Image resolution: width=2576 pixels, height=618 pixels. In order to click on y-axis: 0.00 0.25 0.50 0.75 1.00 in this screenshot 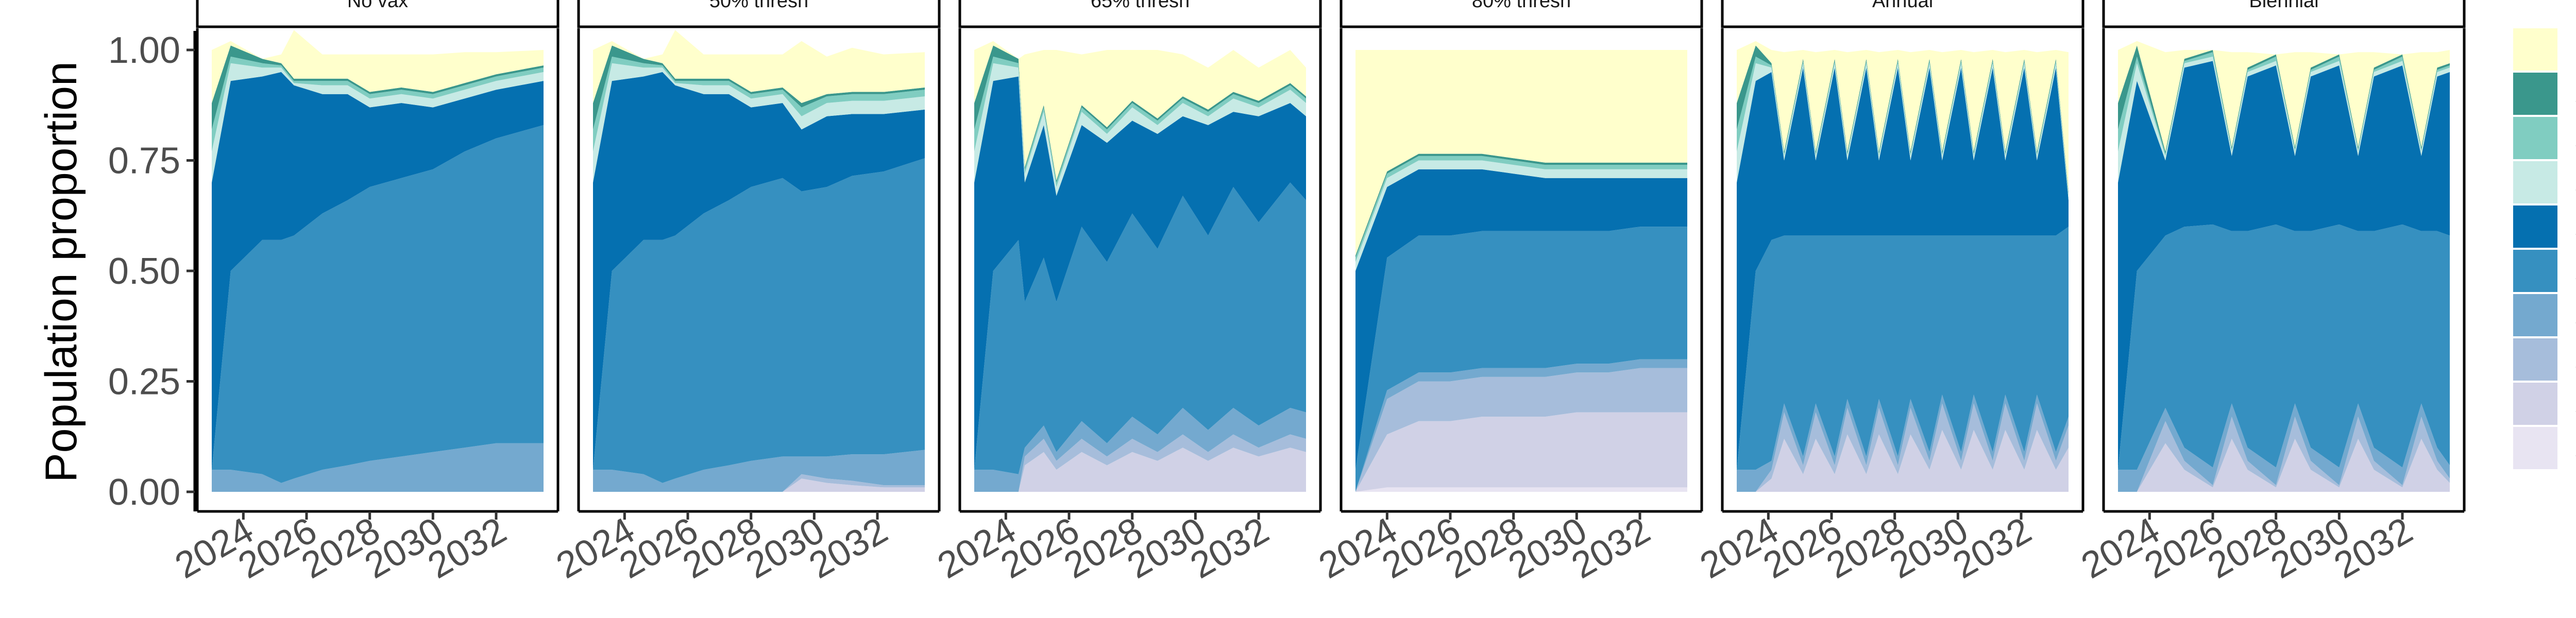, I will do `click(152, 272)`.